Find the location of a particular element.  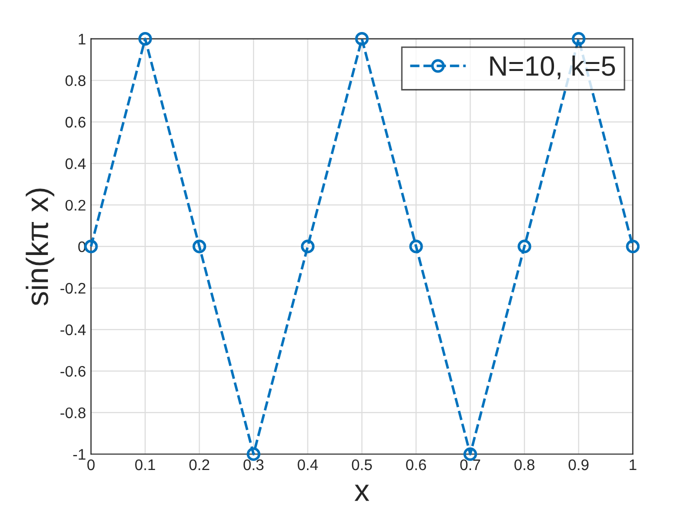

x-tick-label: 0.3 is located at coordinates (254, 464).